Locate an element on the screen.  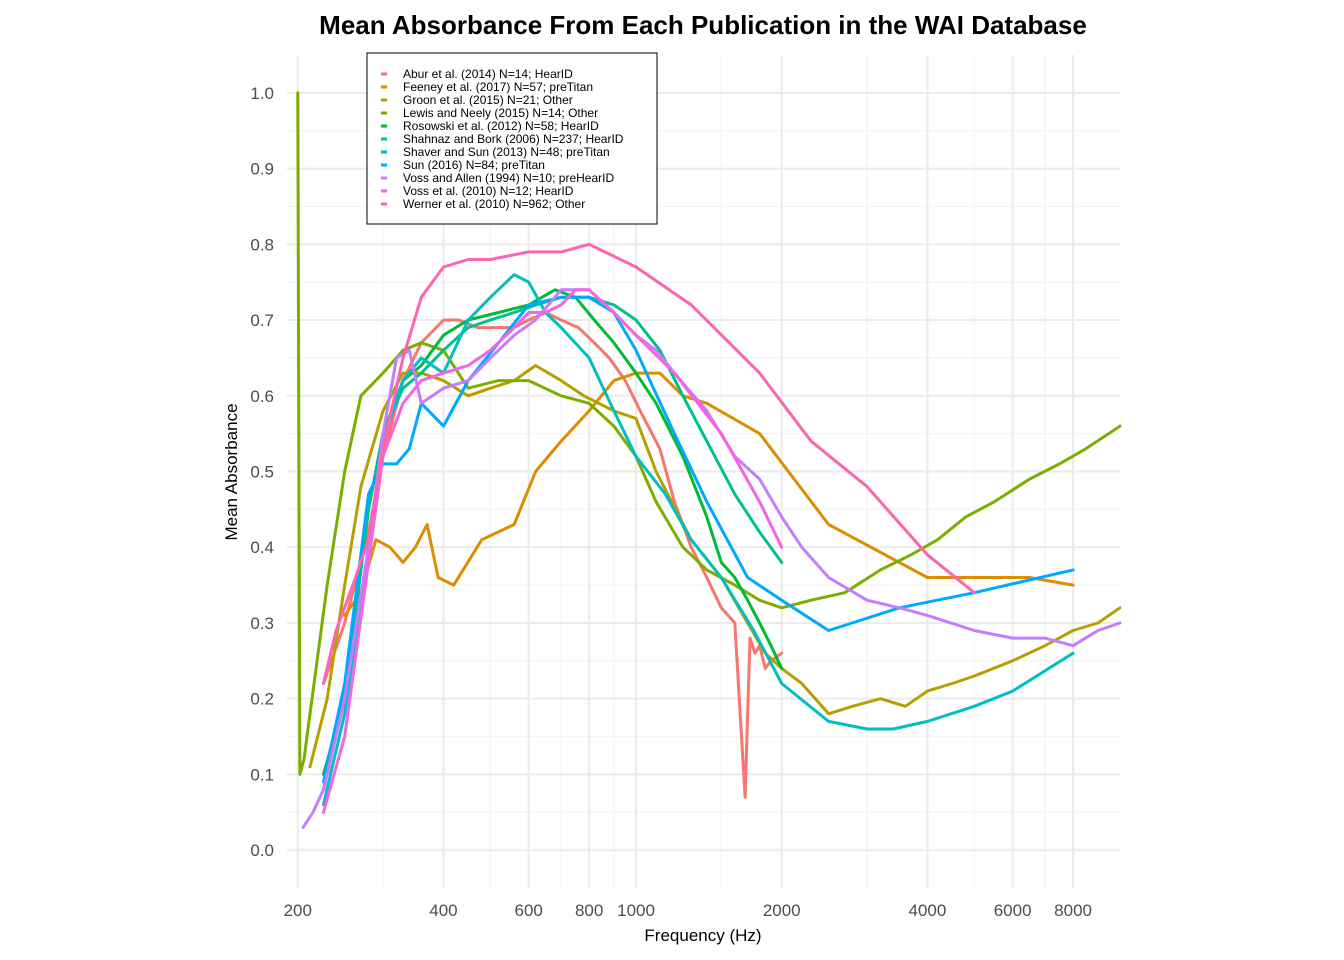
legend-label: Feeney et al. (2017) N=57; preTitan is located at coordinates (498, 87).